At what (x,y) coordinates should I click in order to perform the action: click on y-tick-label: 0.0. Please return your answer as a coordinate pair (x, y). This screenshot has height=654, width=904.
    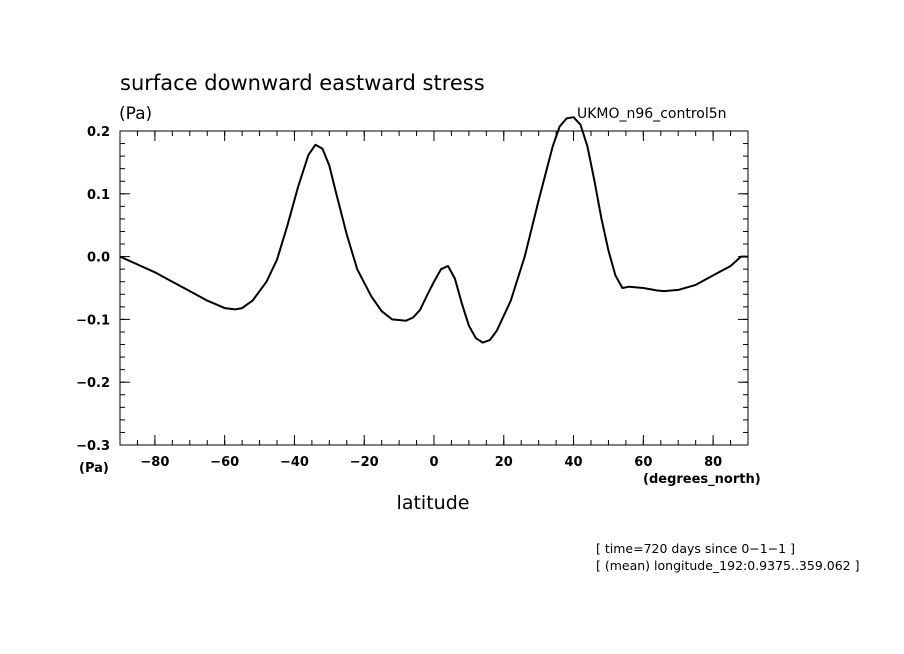
    Looking at the image, I should click on (98, 258).